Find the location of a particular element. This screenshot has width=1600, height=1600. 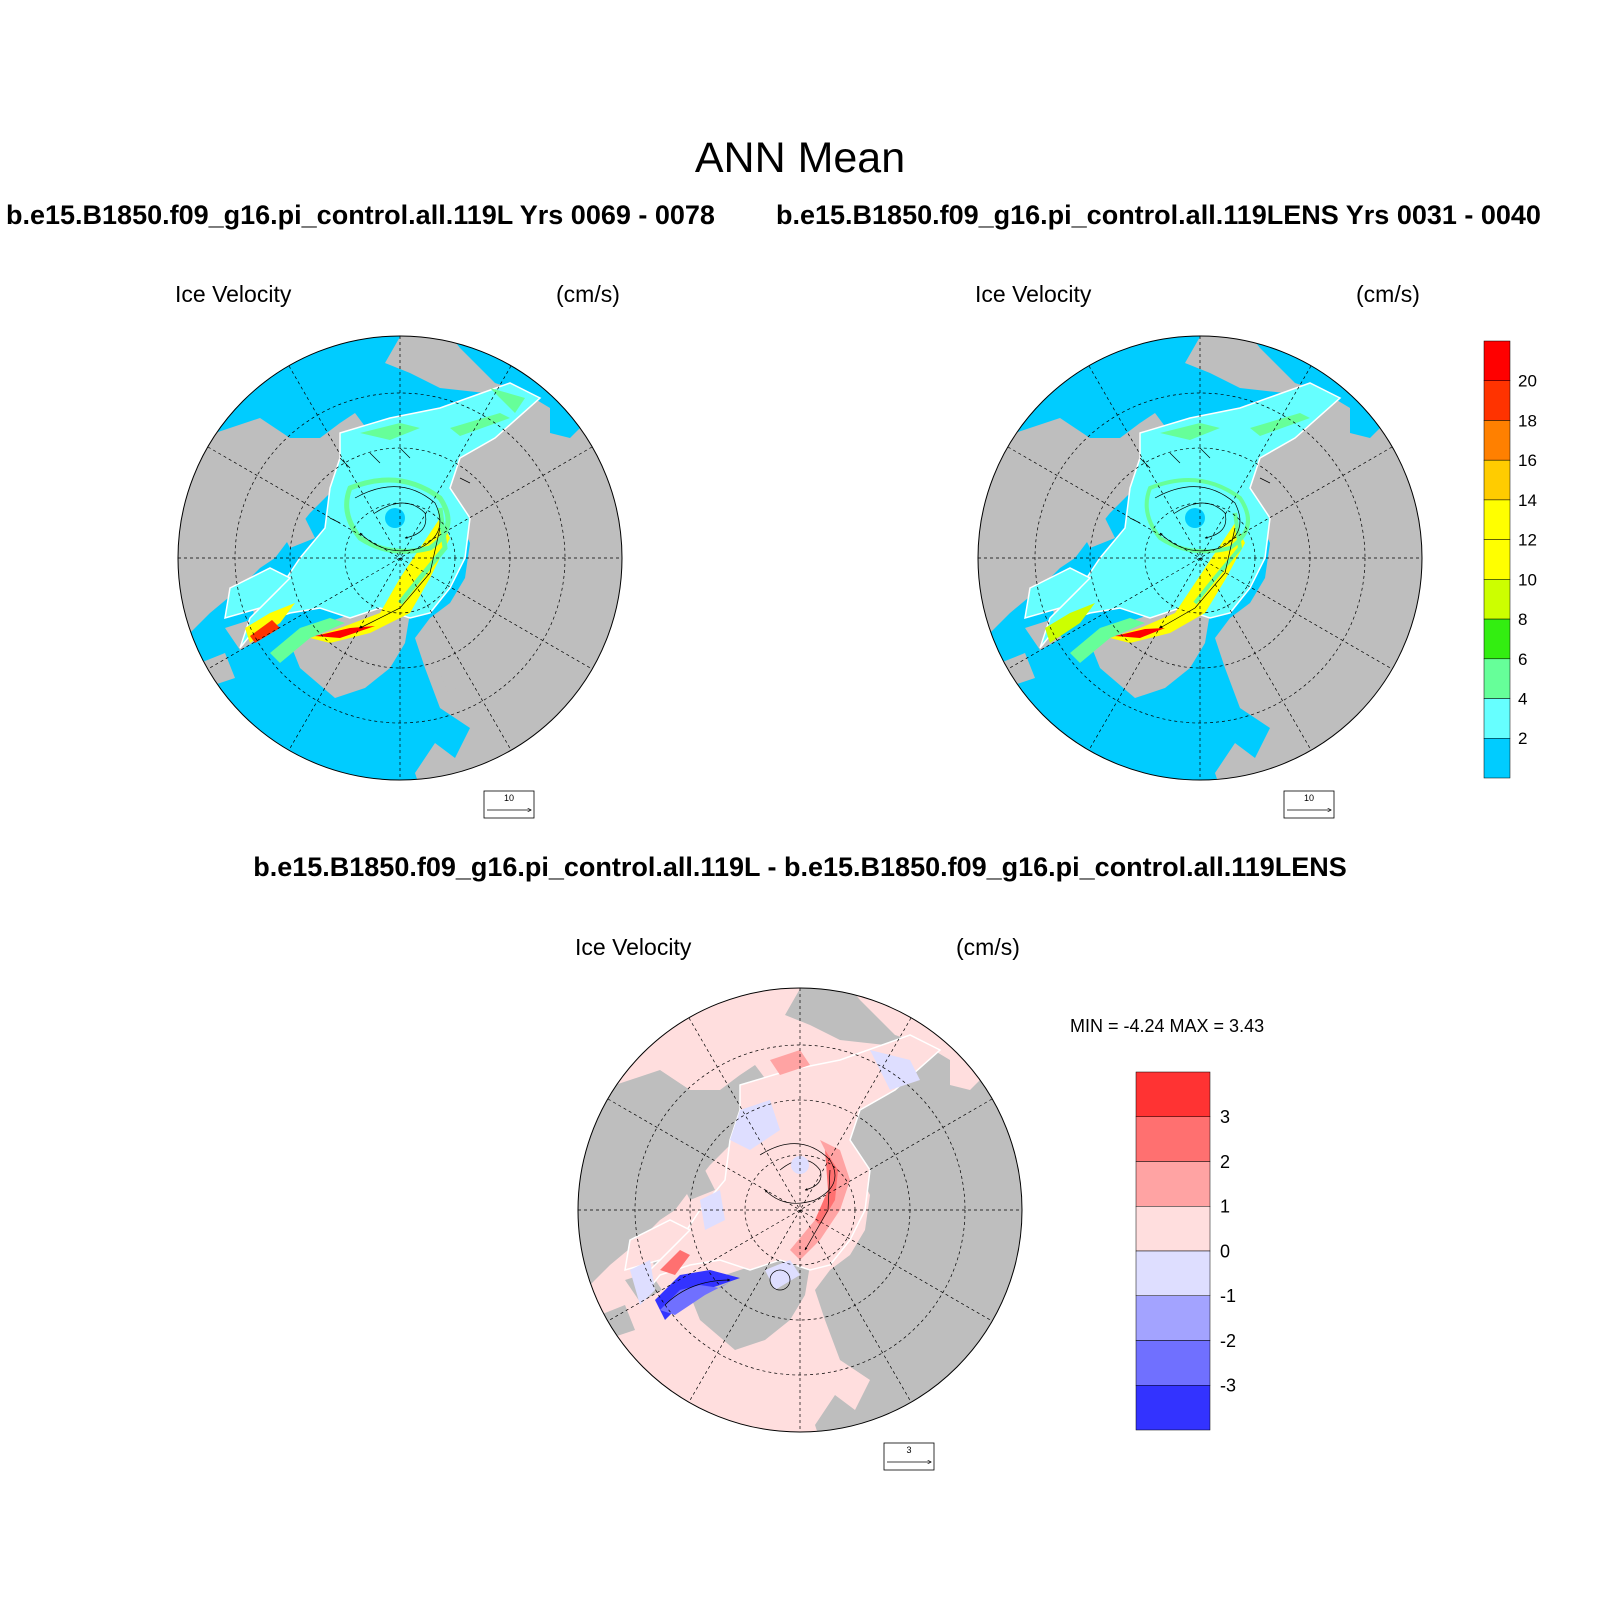

ice-field-left is located at coordinates (382, 522).